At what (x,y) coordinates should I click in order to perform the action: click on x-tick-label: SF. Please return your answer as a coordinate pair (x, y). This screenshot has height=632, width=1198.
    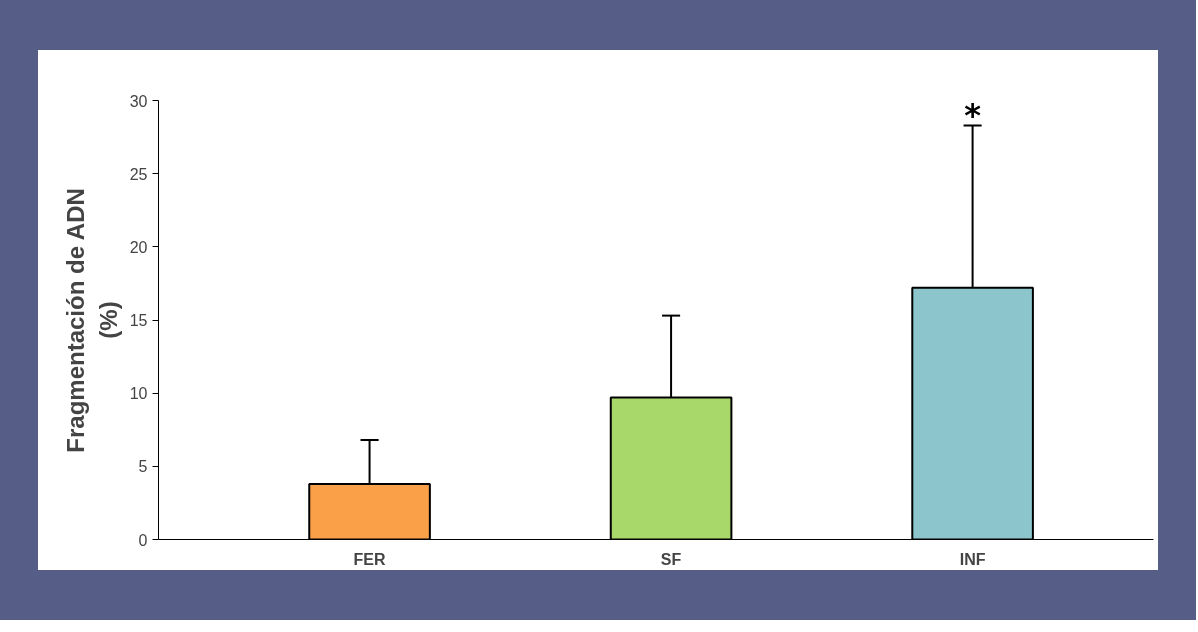
    Looking at the image, I should click on (671, 559).